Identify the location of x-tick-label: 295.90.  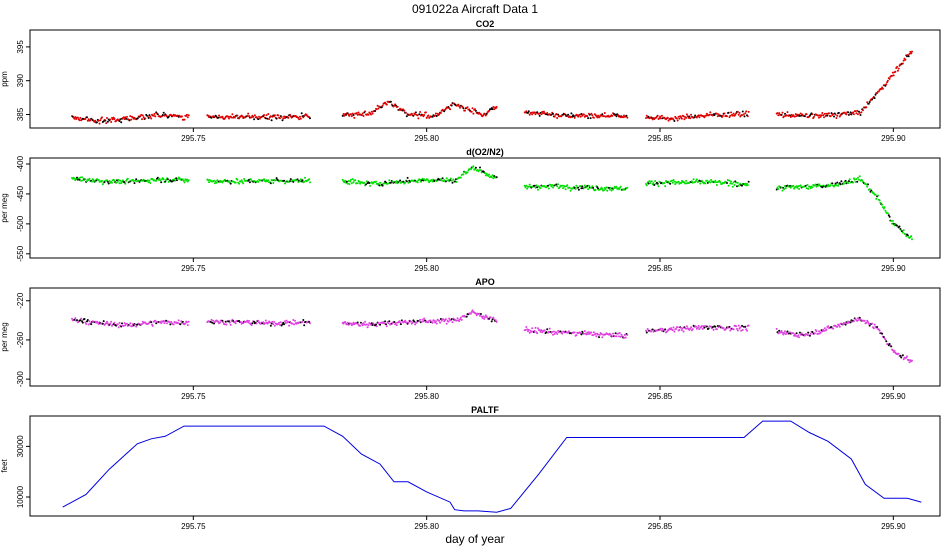
(893, 268).